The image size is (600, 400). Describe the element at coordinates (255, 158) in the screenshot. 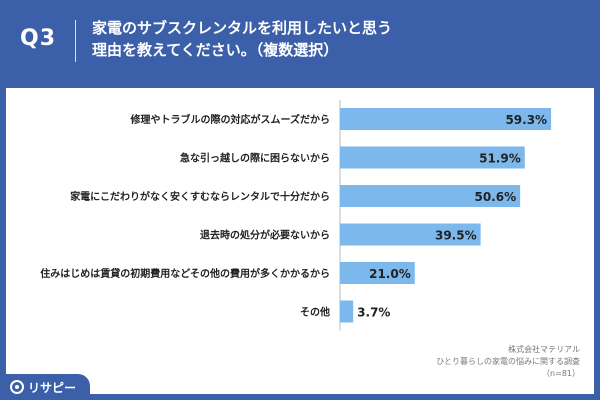

I see `category-label-1: 急な引っ越しの際に困らないから` at that location.